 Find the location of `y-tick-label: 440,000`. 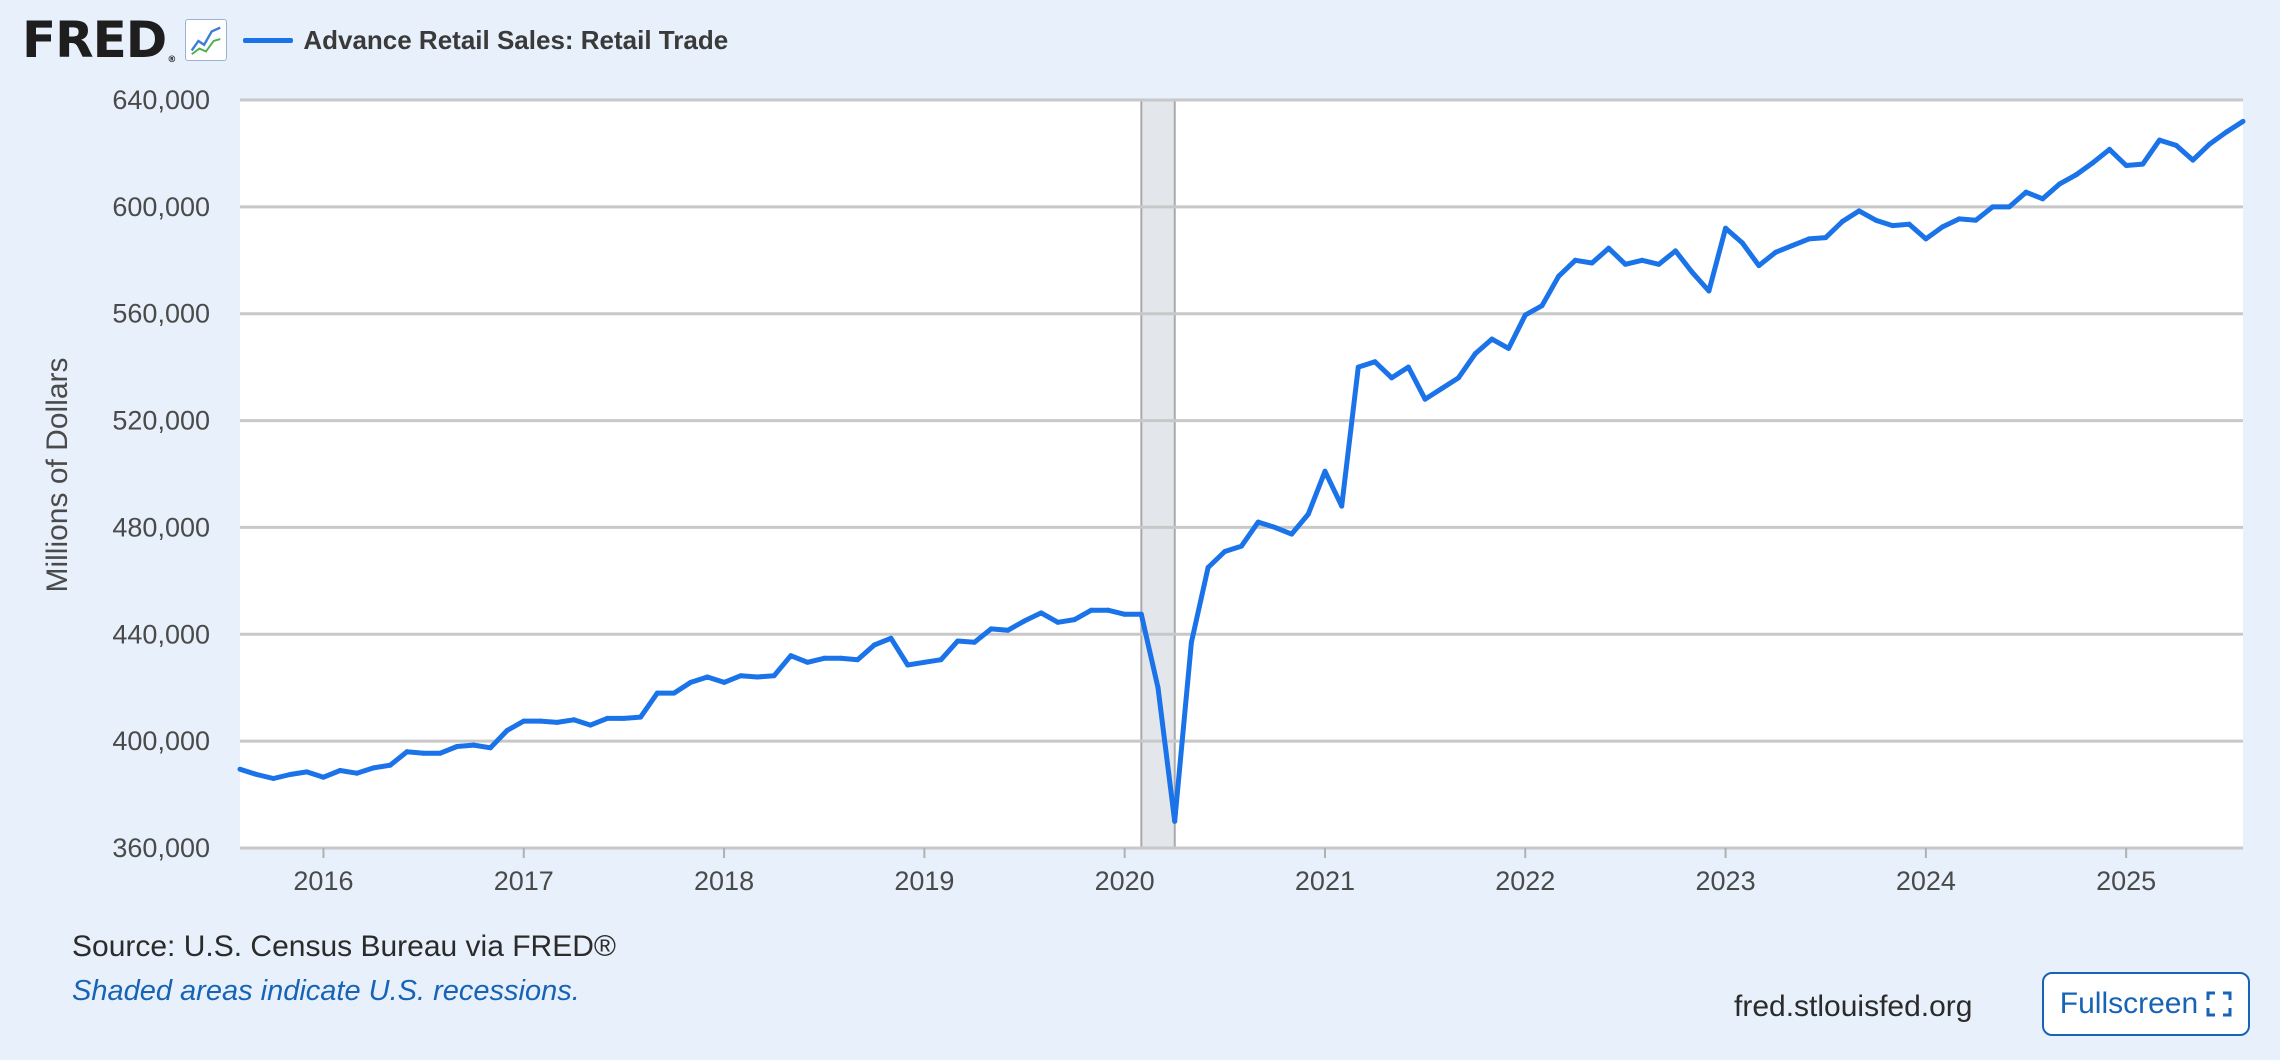

y-tick-label: 440,000 is located at coordinates (161, 634).